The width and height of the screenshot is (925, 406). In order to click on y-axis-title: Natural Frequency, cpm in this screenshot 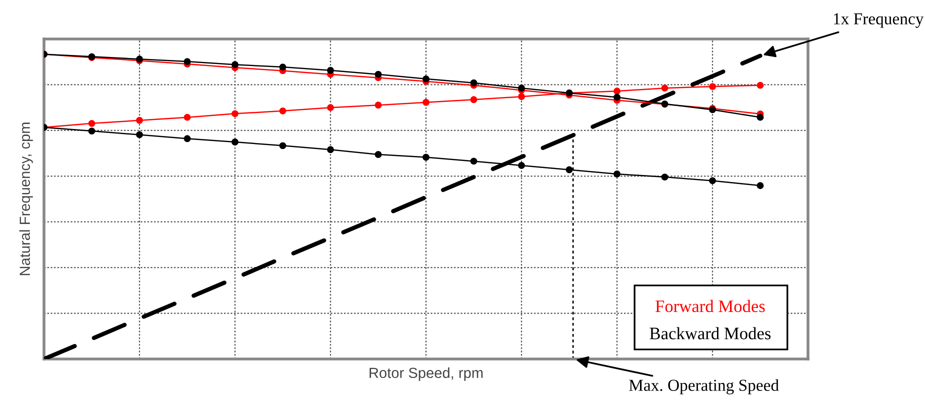, I will do `click(26, 199)`.